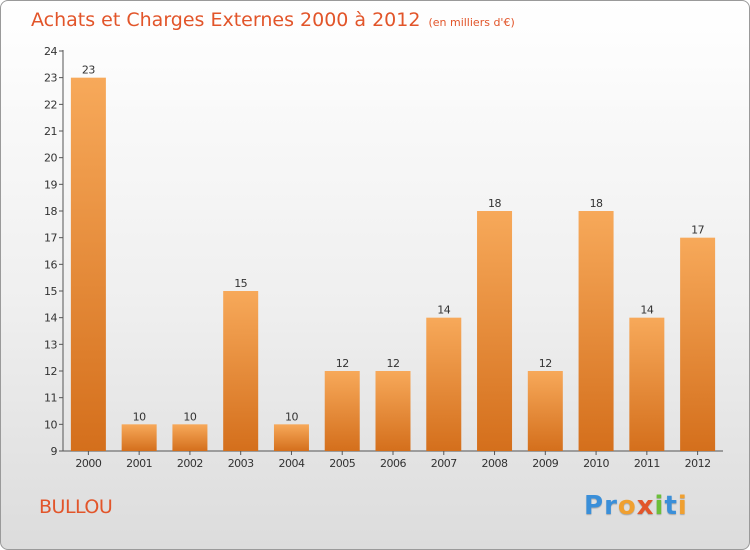  What do you see at coordinates (50, 264) in the screenshot?
I see `y-tick-label: 16` at bounding box center [50, 264].